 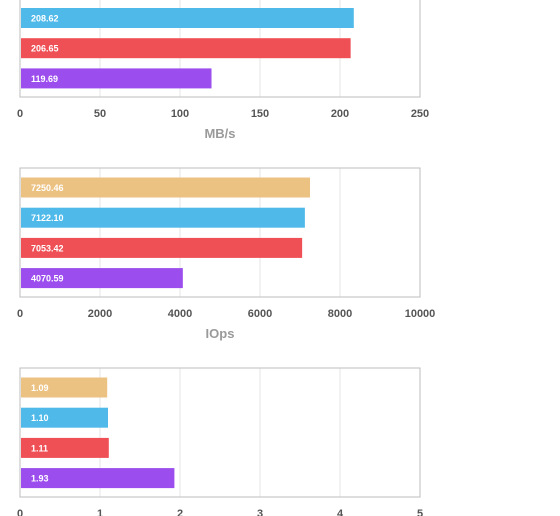 What do you see at coordinates (340, 114) in the screenshot?
I see `x-tick-label: 200` at bounding box center [340, 114].